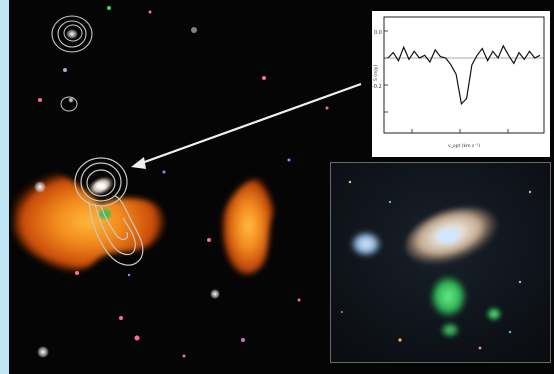 The height and width of the screenshot is (374, 554). Describe the element at coordinates (465, 305) in the screenshot. I see `inset-ionized-cloud` at that location.